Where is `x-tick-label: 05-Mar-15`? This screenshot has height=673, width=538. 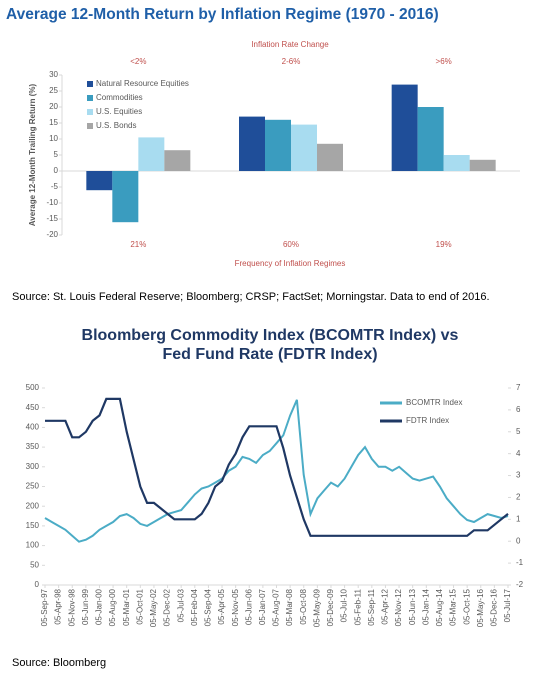
x-tick-label: 05-Mar-15 is located at coordinates (453, 606).